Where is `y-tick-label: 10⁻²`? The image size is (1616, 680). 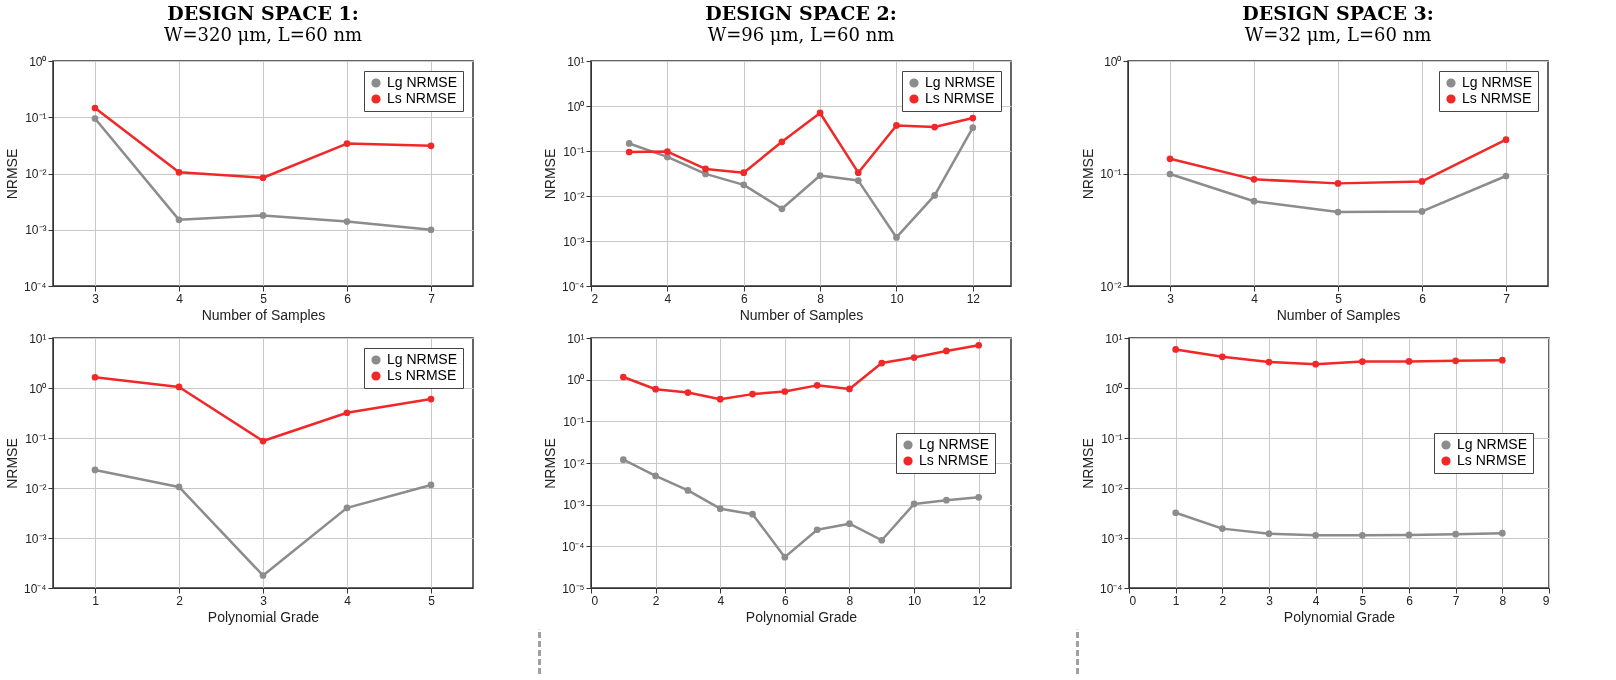 y-tick-label: 10⁻² is located at coordinates (1112, 488).